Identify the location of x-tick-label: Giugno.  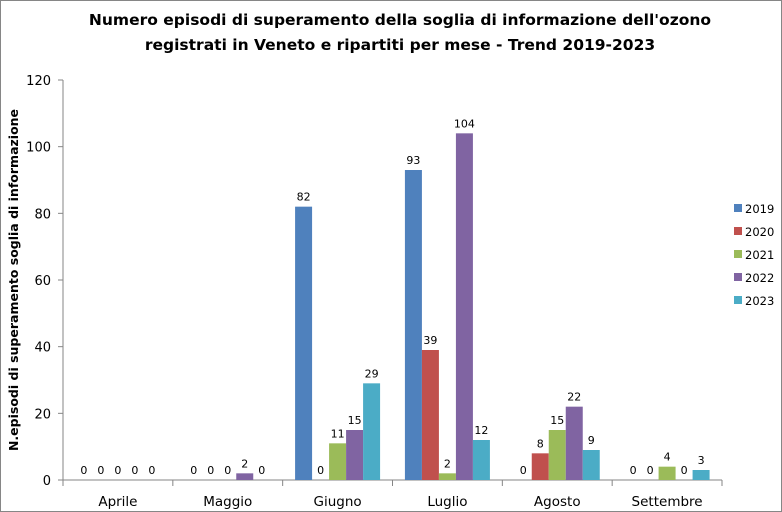
(338, 502).